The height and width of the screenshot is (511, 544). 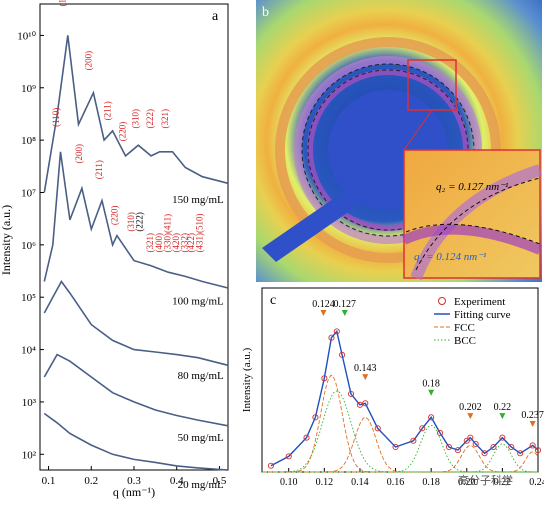 I want to click on c-xtick-label: 0.22, so click(x=503, y=482).